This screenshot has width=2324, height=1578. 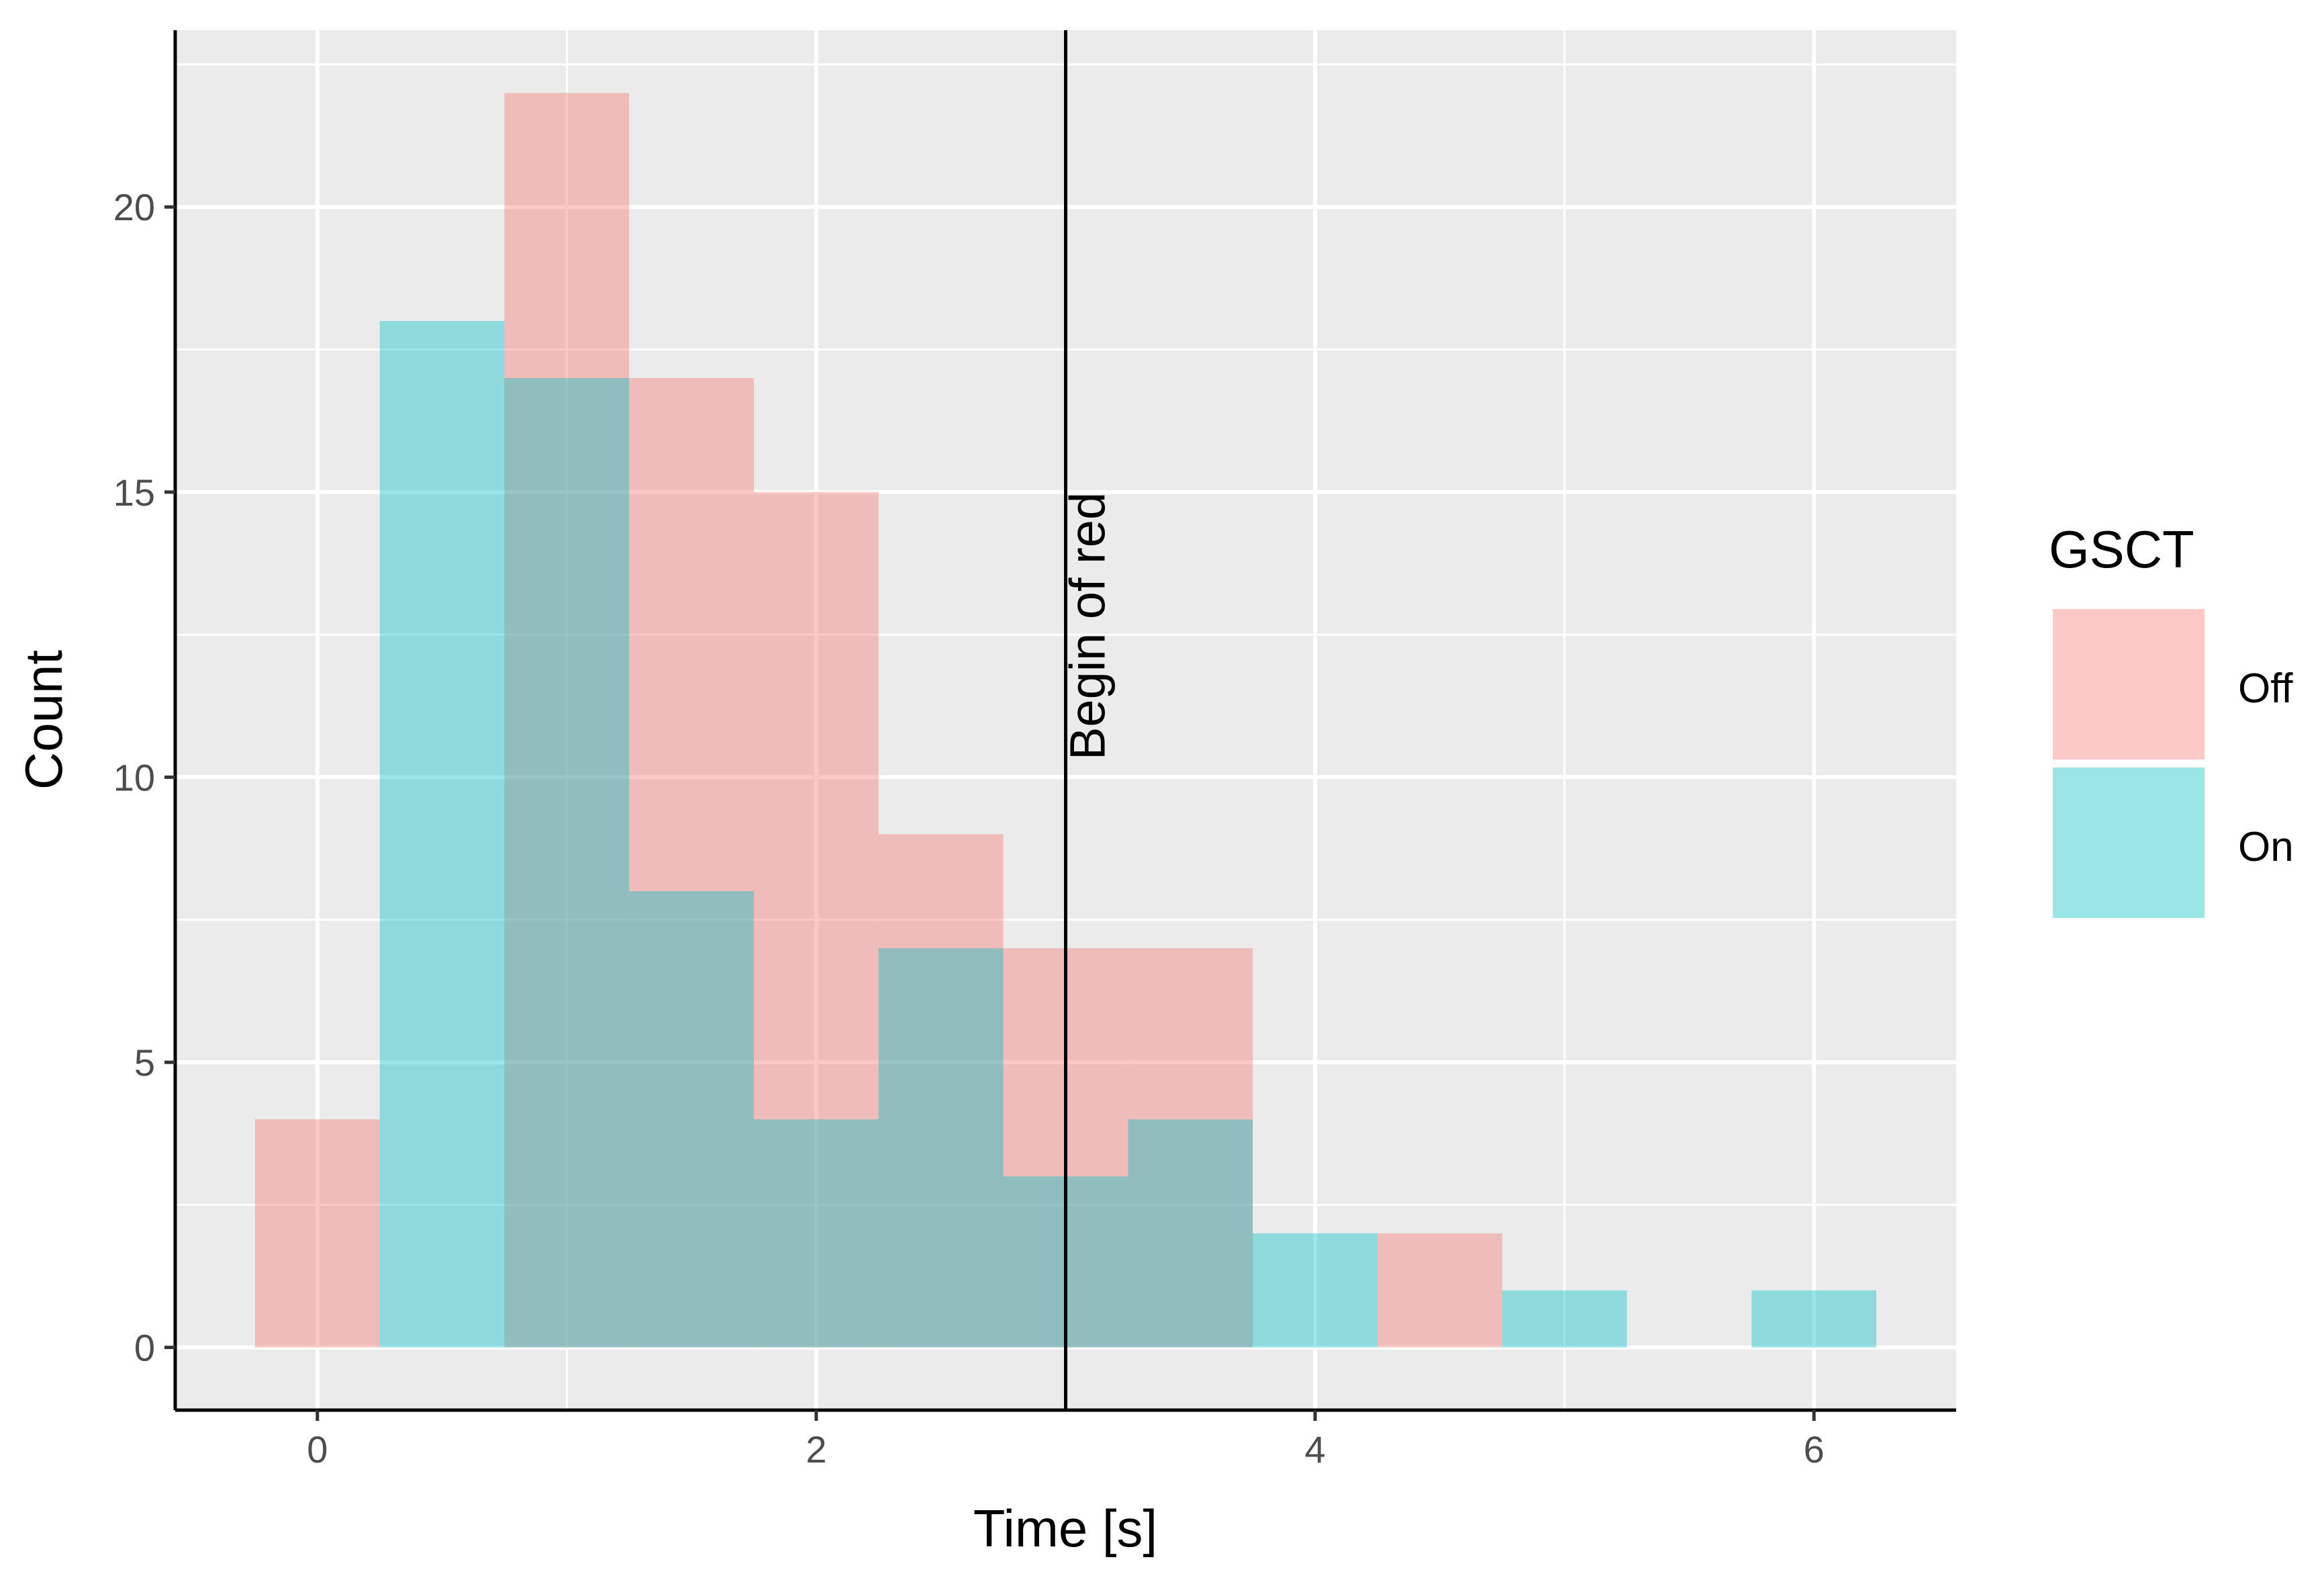 What do you see at coordinates (134, 207) in the screenshot?
I see `y-tick-label: 20` at bounding box center [134, 207].